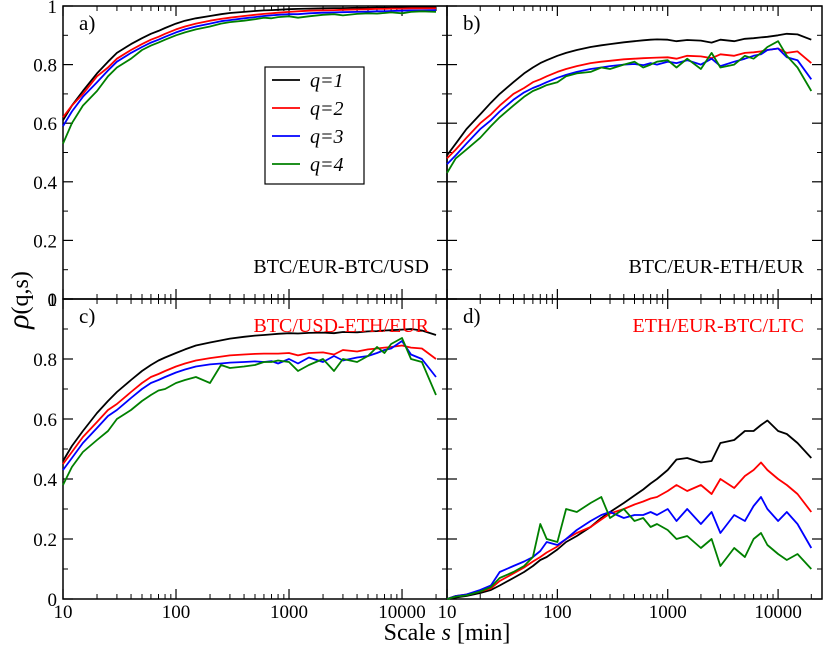 The width and height of the screenshot is (830, 646). I want to click on x-label-var: s, so click(446, 633).